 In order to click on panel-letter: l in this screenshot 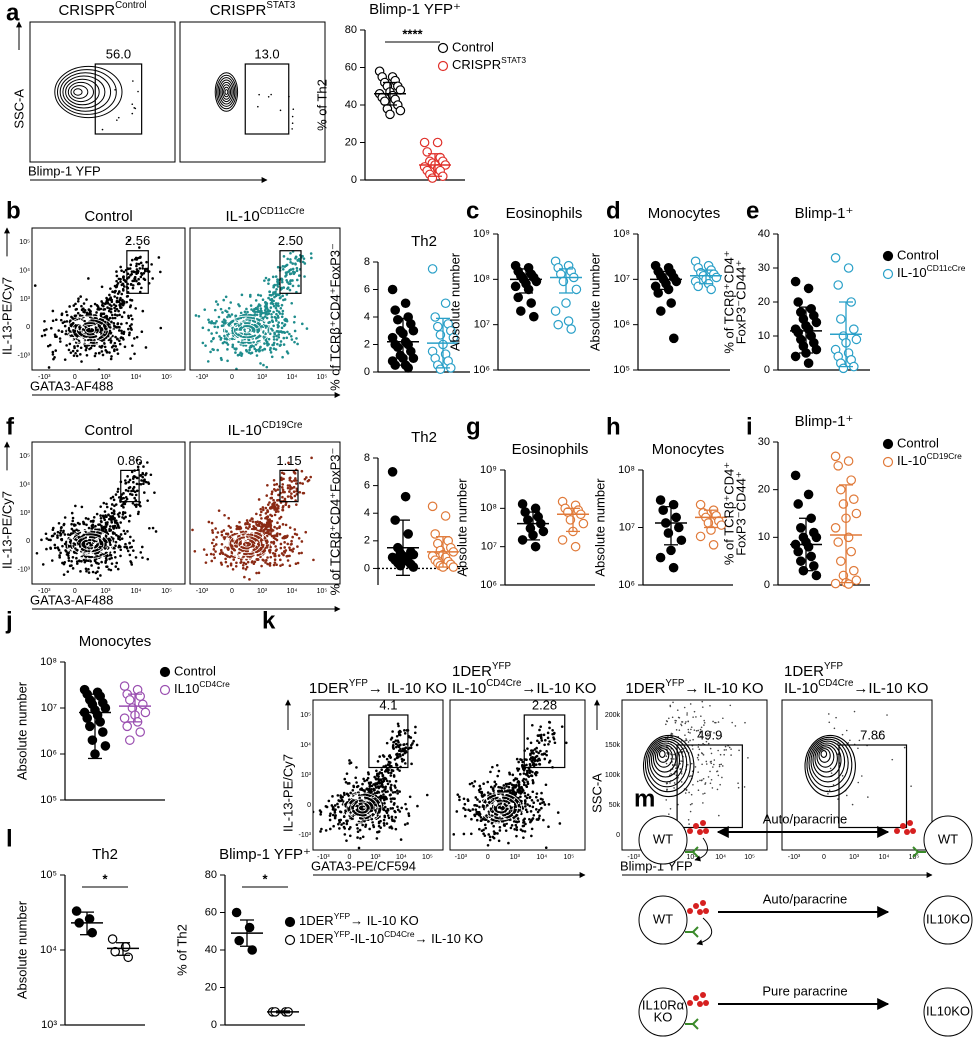, I will do `click(9, 838)`.